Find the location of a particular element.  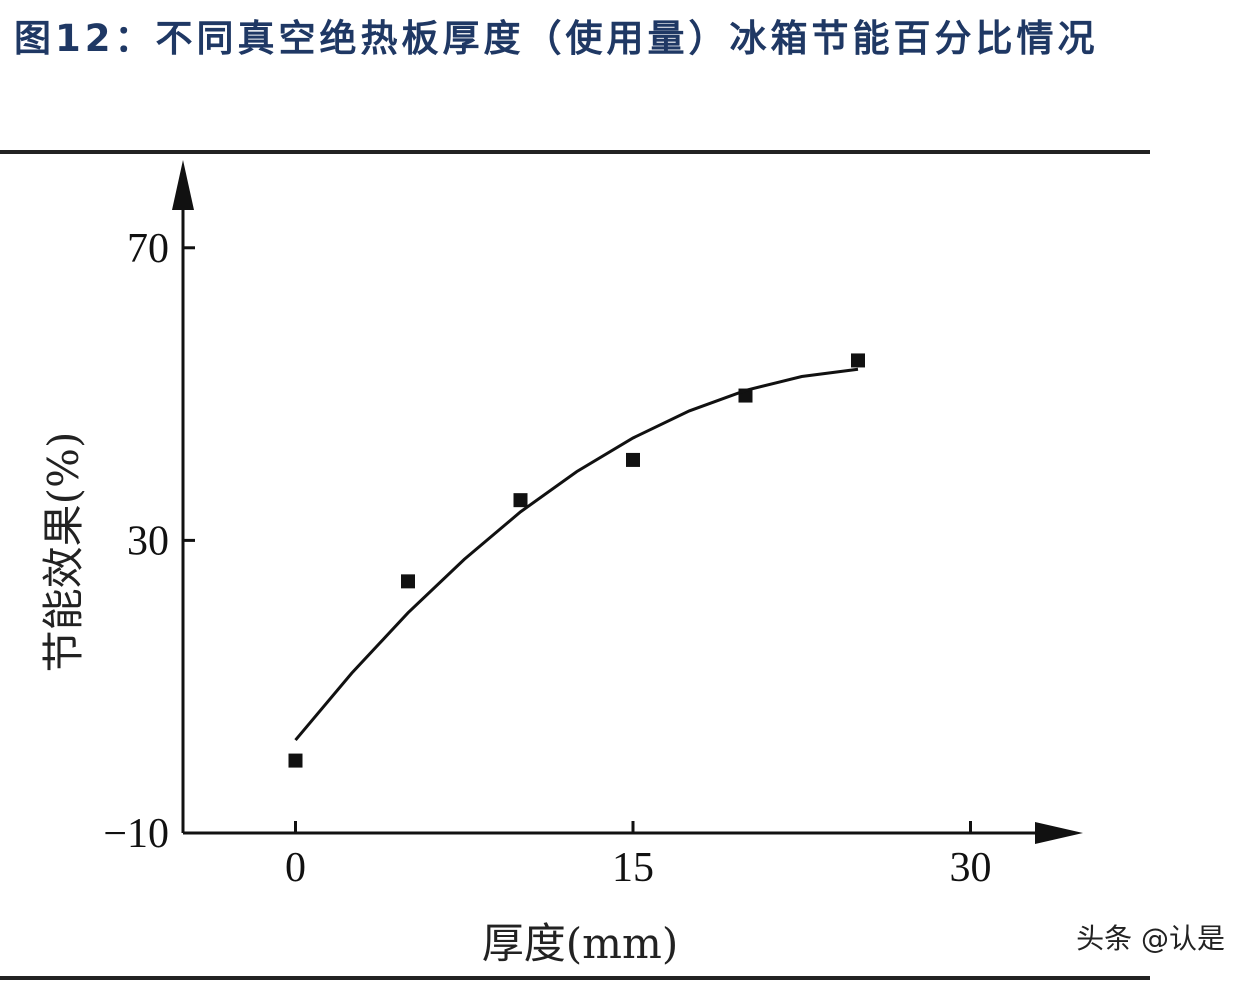

x-axis-title: 厚度(mm) is located at coordinates (580, 943).